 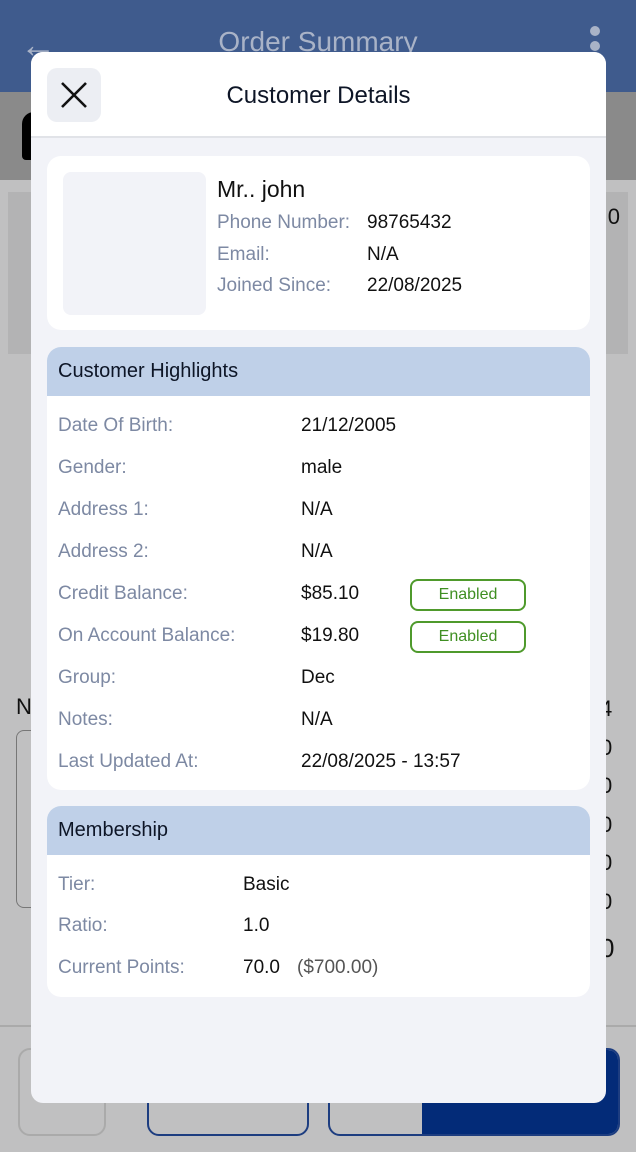 What do you see at coordinates (318, 371) in the screenshot?
I see `highlights-title: Customer Highlights` at bounding box center [318, 371].